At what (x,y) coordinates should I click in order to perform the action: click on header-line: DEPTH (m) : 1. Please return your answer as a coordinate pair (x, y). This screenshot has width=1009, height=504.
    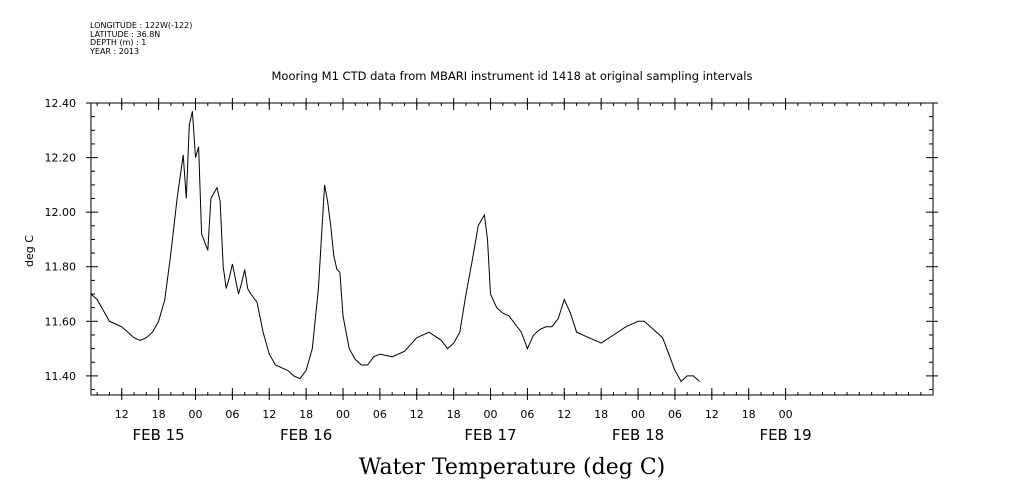
    Looking at the image, I should click on (118, 43).